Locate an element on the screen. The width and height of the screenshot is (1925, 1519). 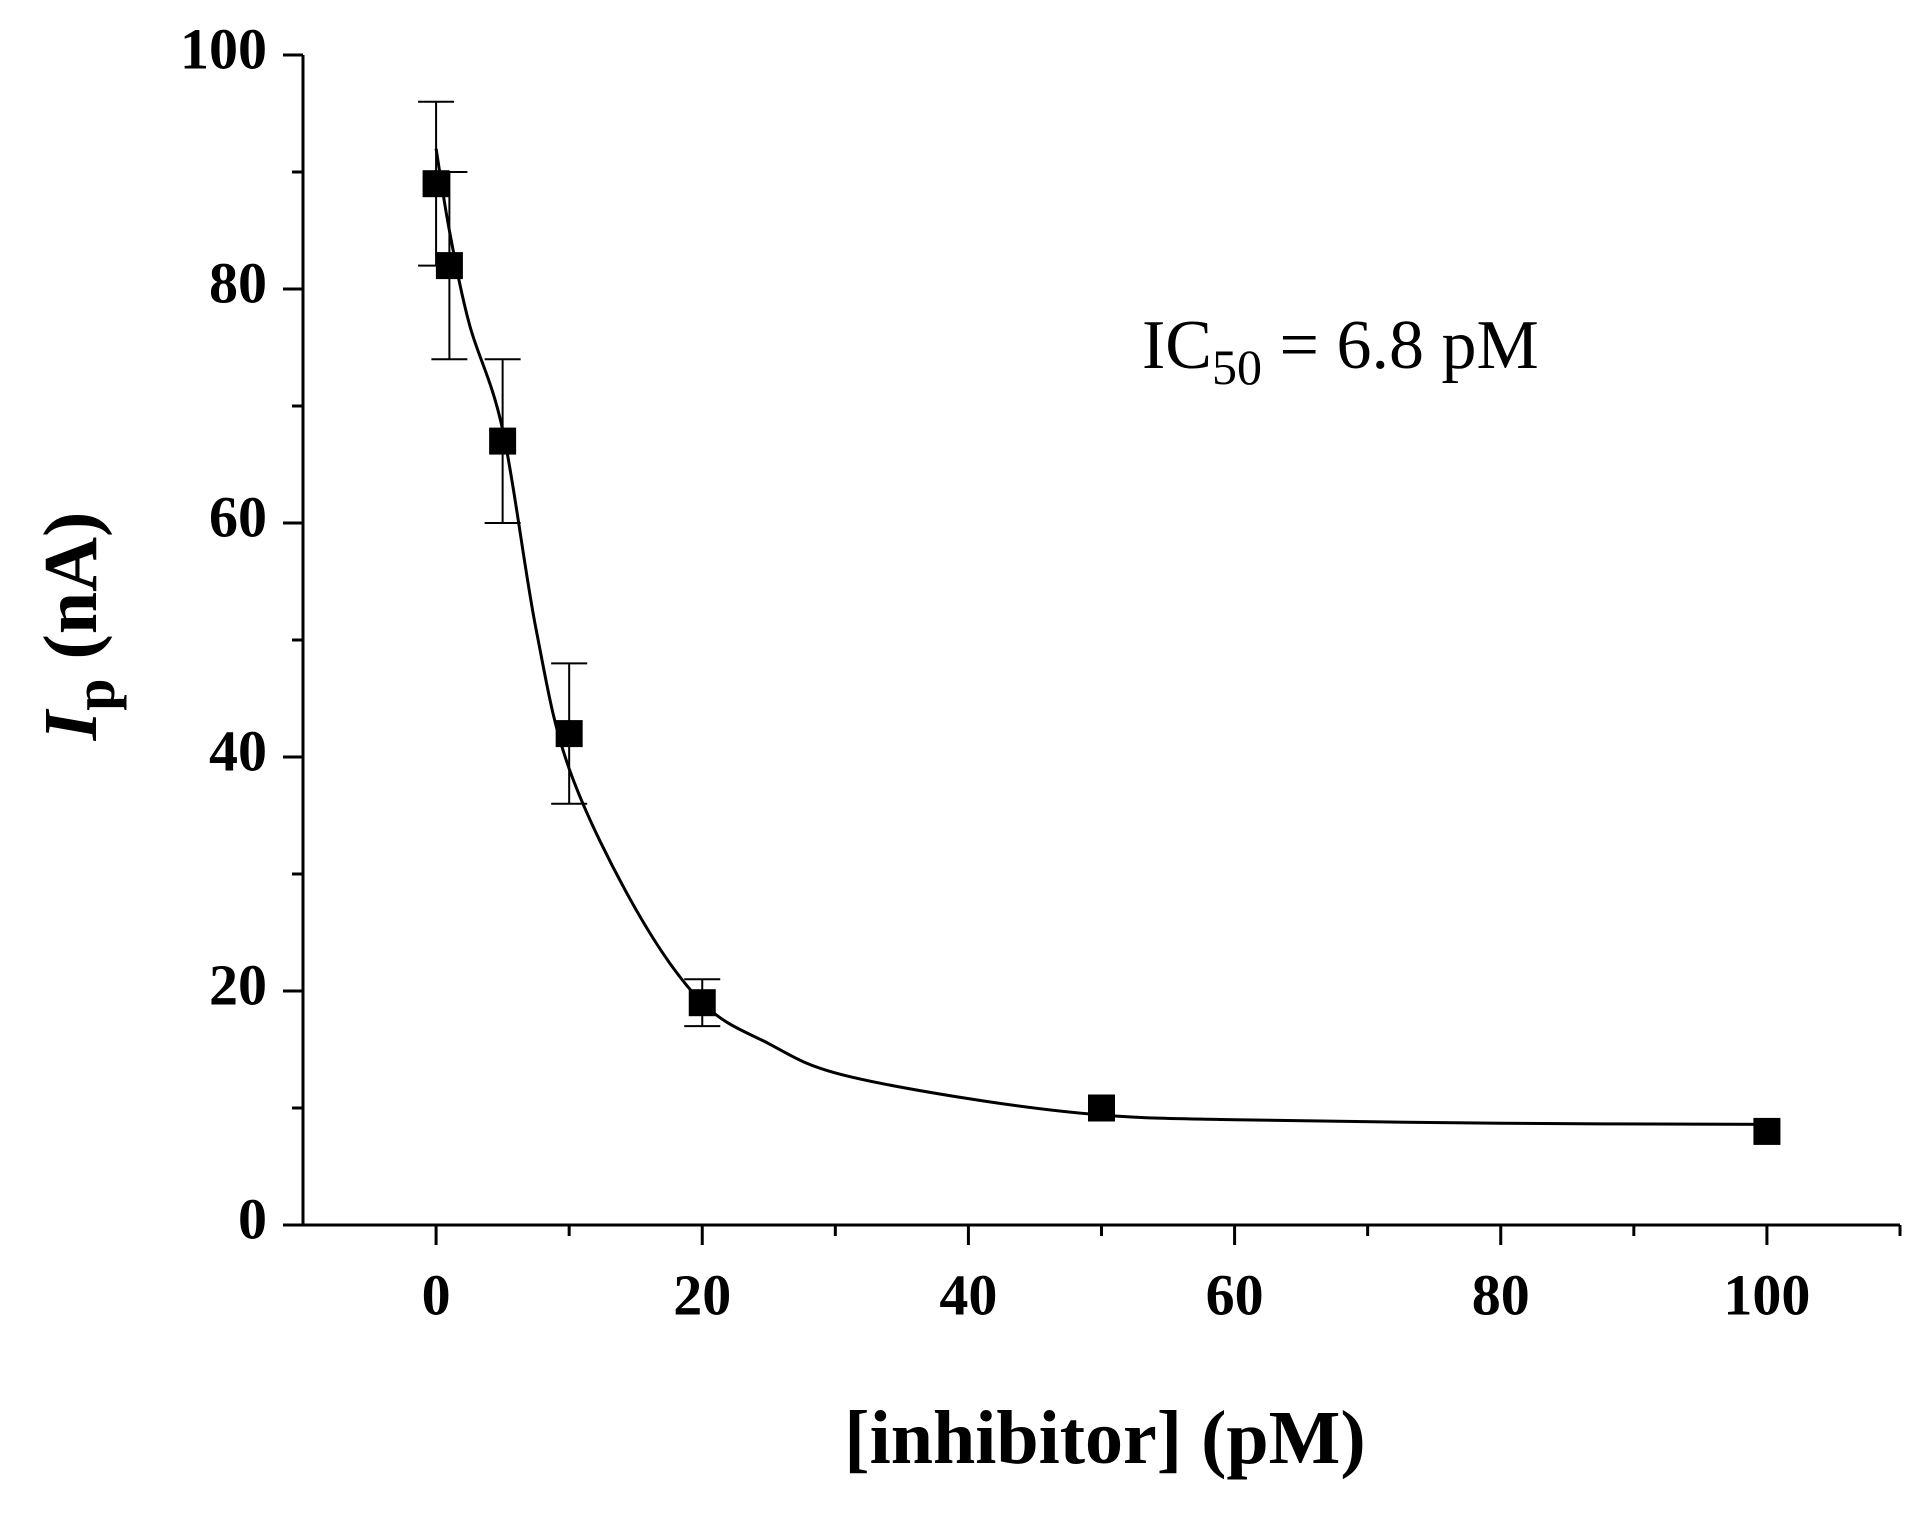
annotation-rest: = 6.8 pM is located at coordinates (1400, 345).